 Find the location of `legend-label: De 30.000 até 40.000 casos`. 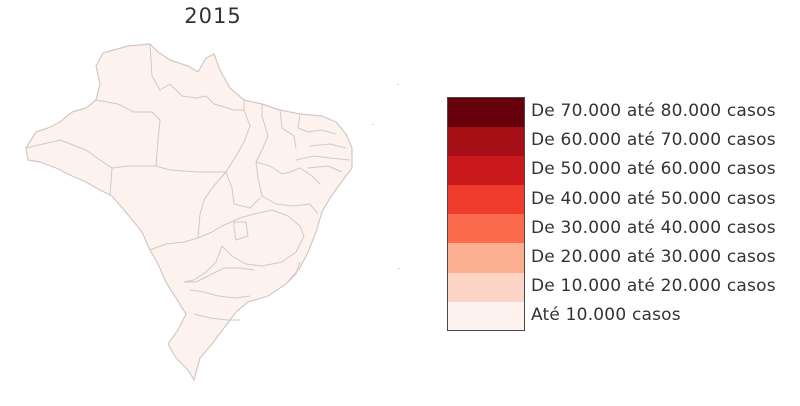

legend-label: De 30.000 até 40.000 casos is located at coordinates (653, 227).